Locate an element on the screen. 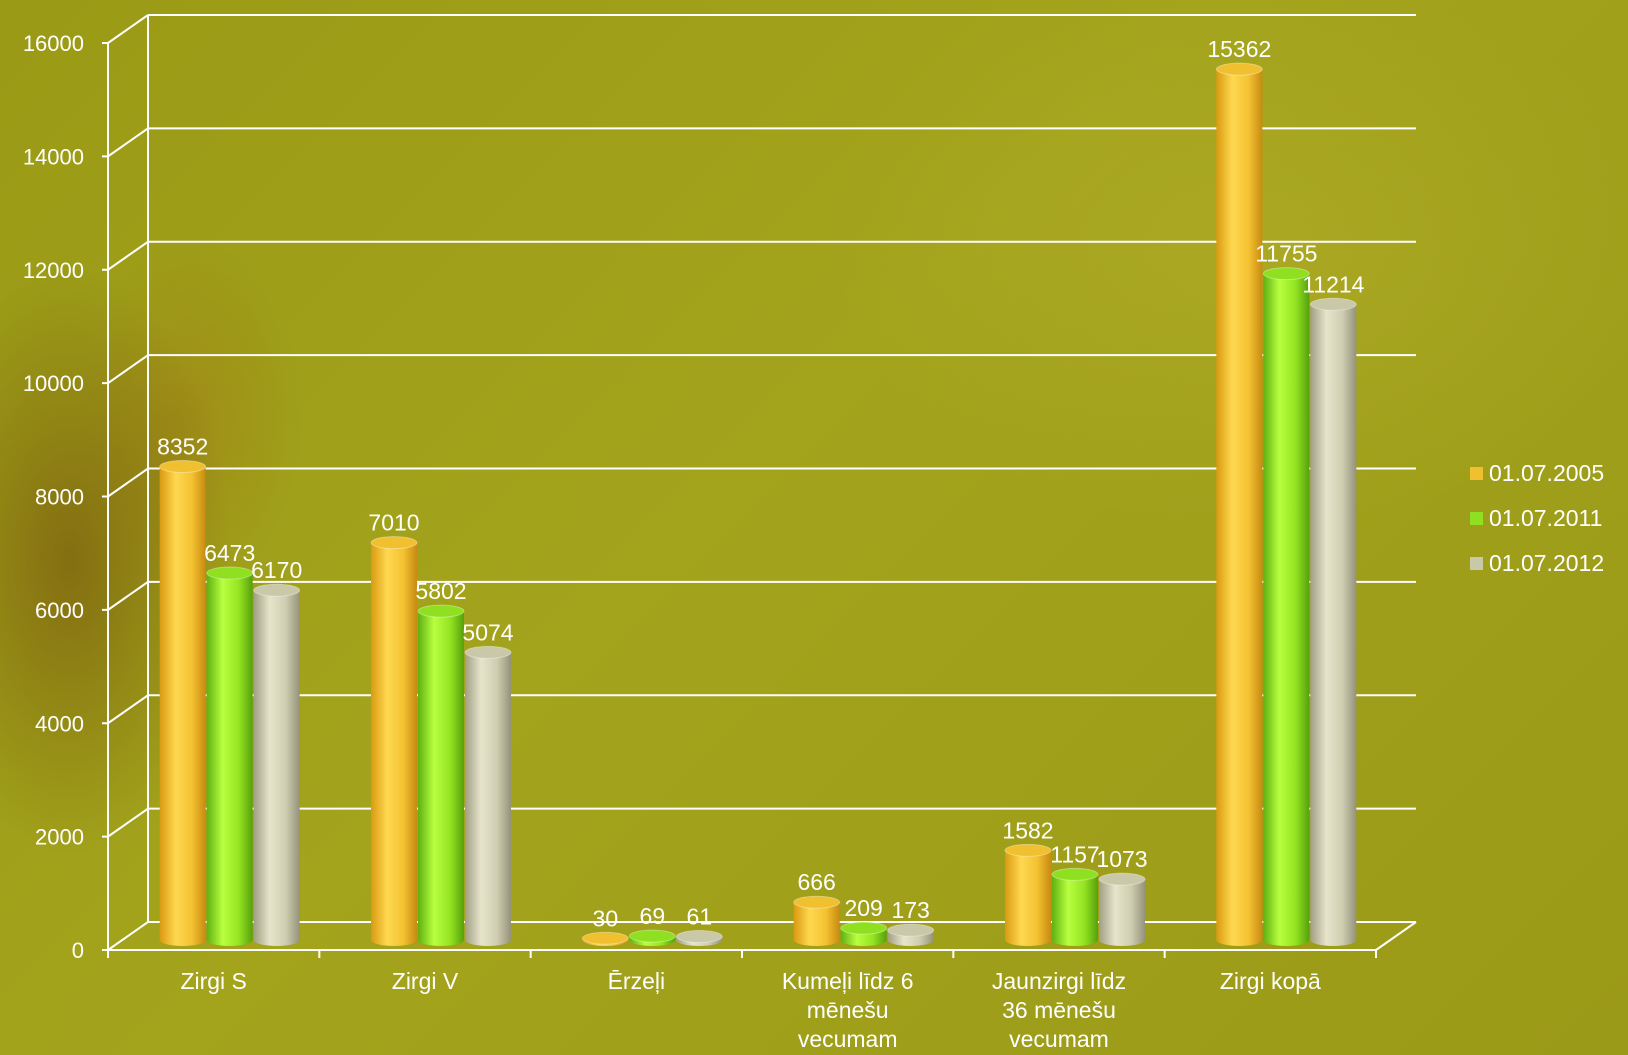 This screenshot has width=1628, height=1055. y-tick-label: 16000 is located at coordinates (53, 43).